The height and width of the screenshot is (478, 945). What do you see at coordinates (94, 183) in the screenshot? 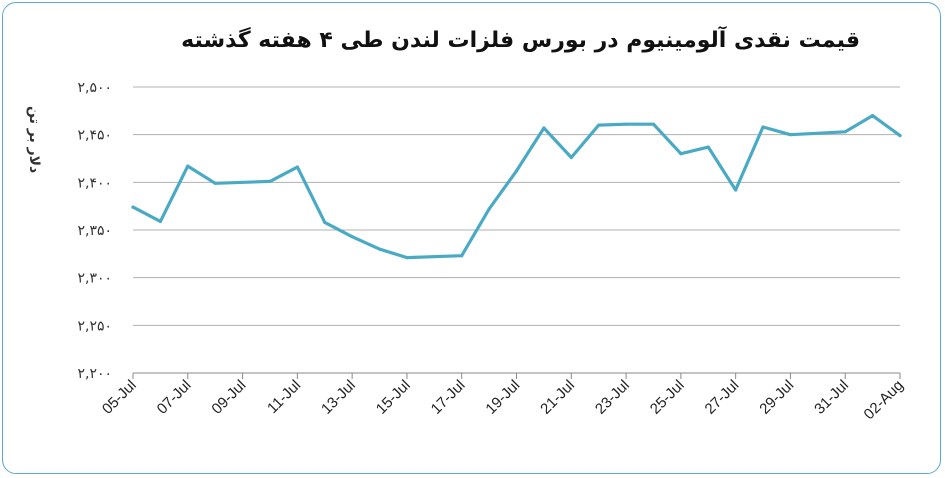
I see `y-tick-label: ۲,۴۰۰` at bounding box center [94, 183].